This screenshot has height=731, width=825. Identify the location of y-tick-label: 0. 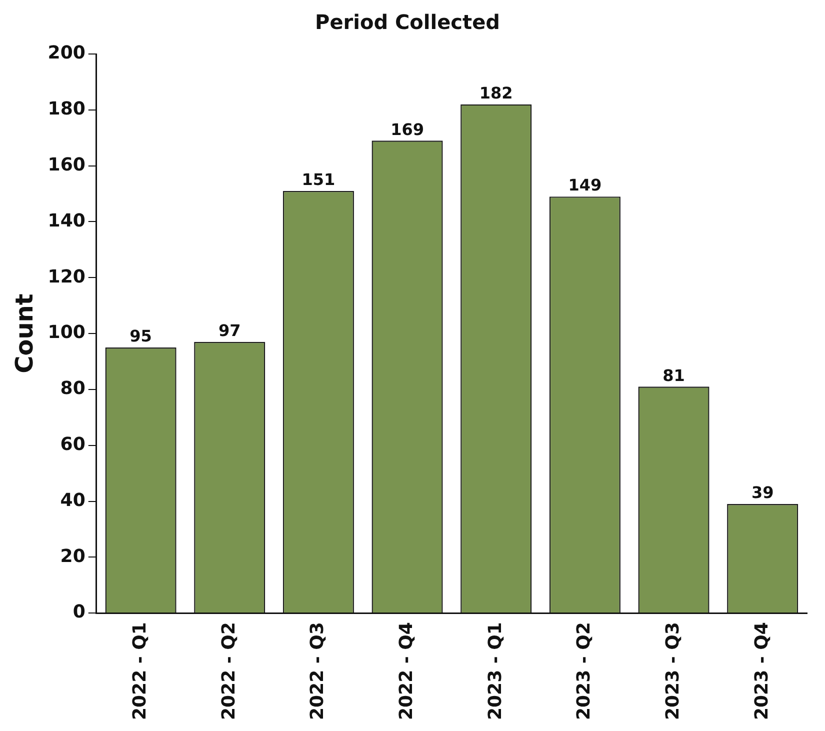
(79, 612).